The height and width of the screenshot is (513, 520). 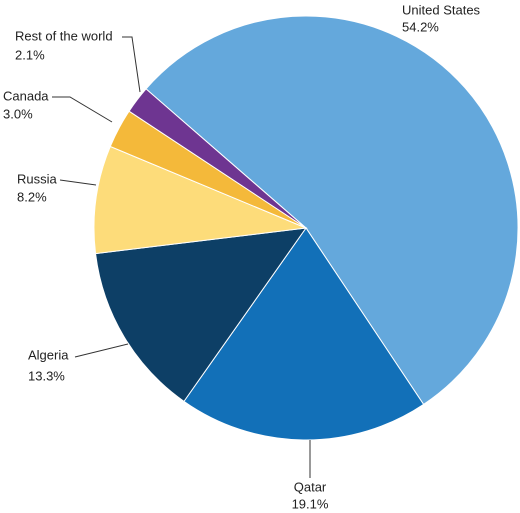 What do you see at coordinates (26, 95) in the screenshot?
I see `slice-label: Canada` at bounding box center [26, 95].